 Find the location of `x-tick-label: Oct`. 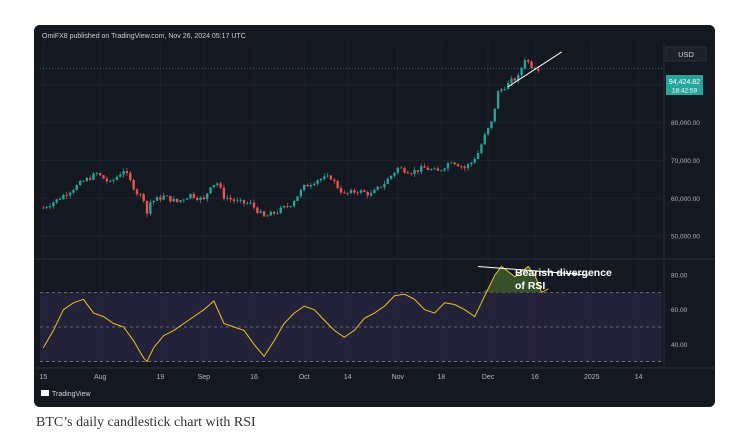

x-tick-label: Oct is located at coordinates (304, 377).